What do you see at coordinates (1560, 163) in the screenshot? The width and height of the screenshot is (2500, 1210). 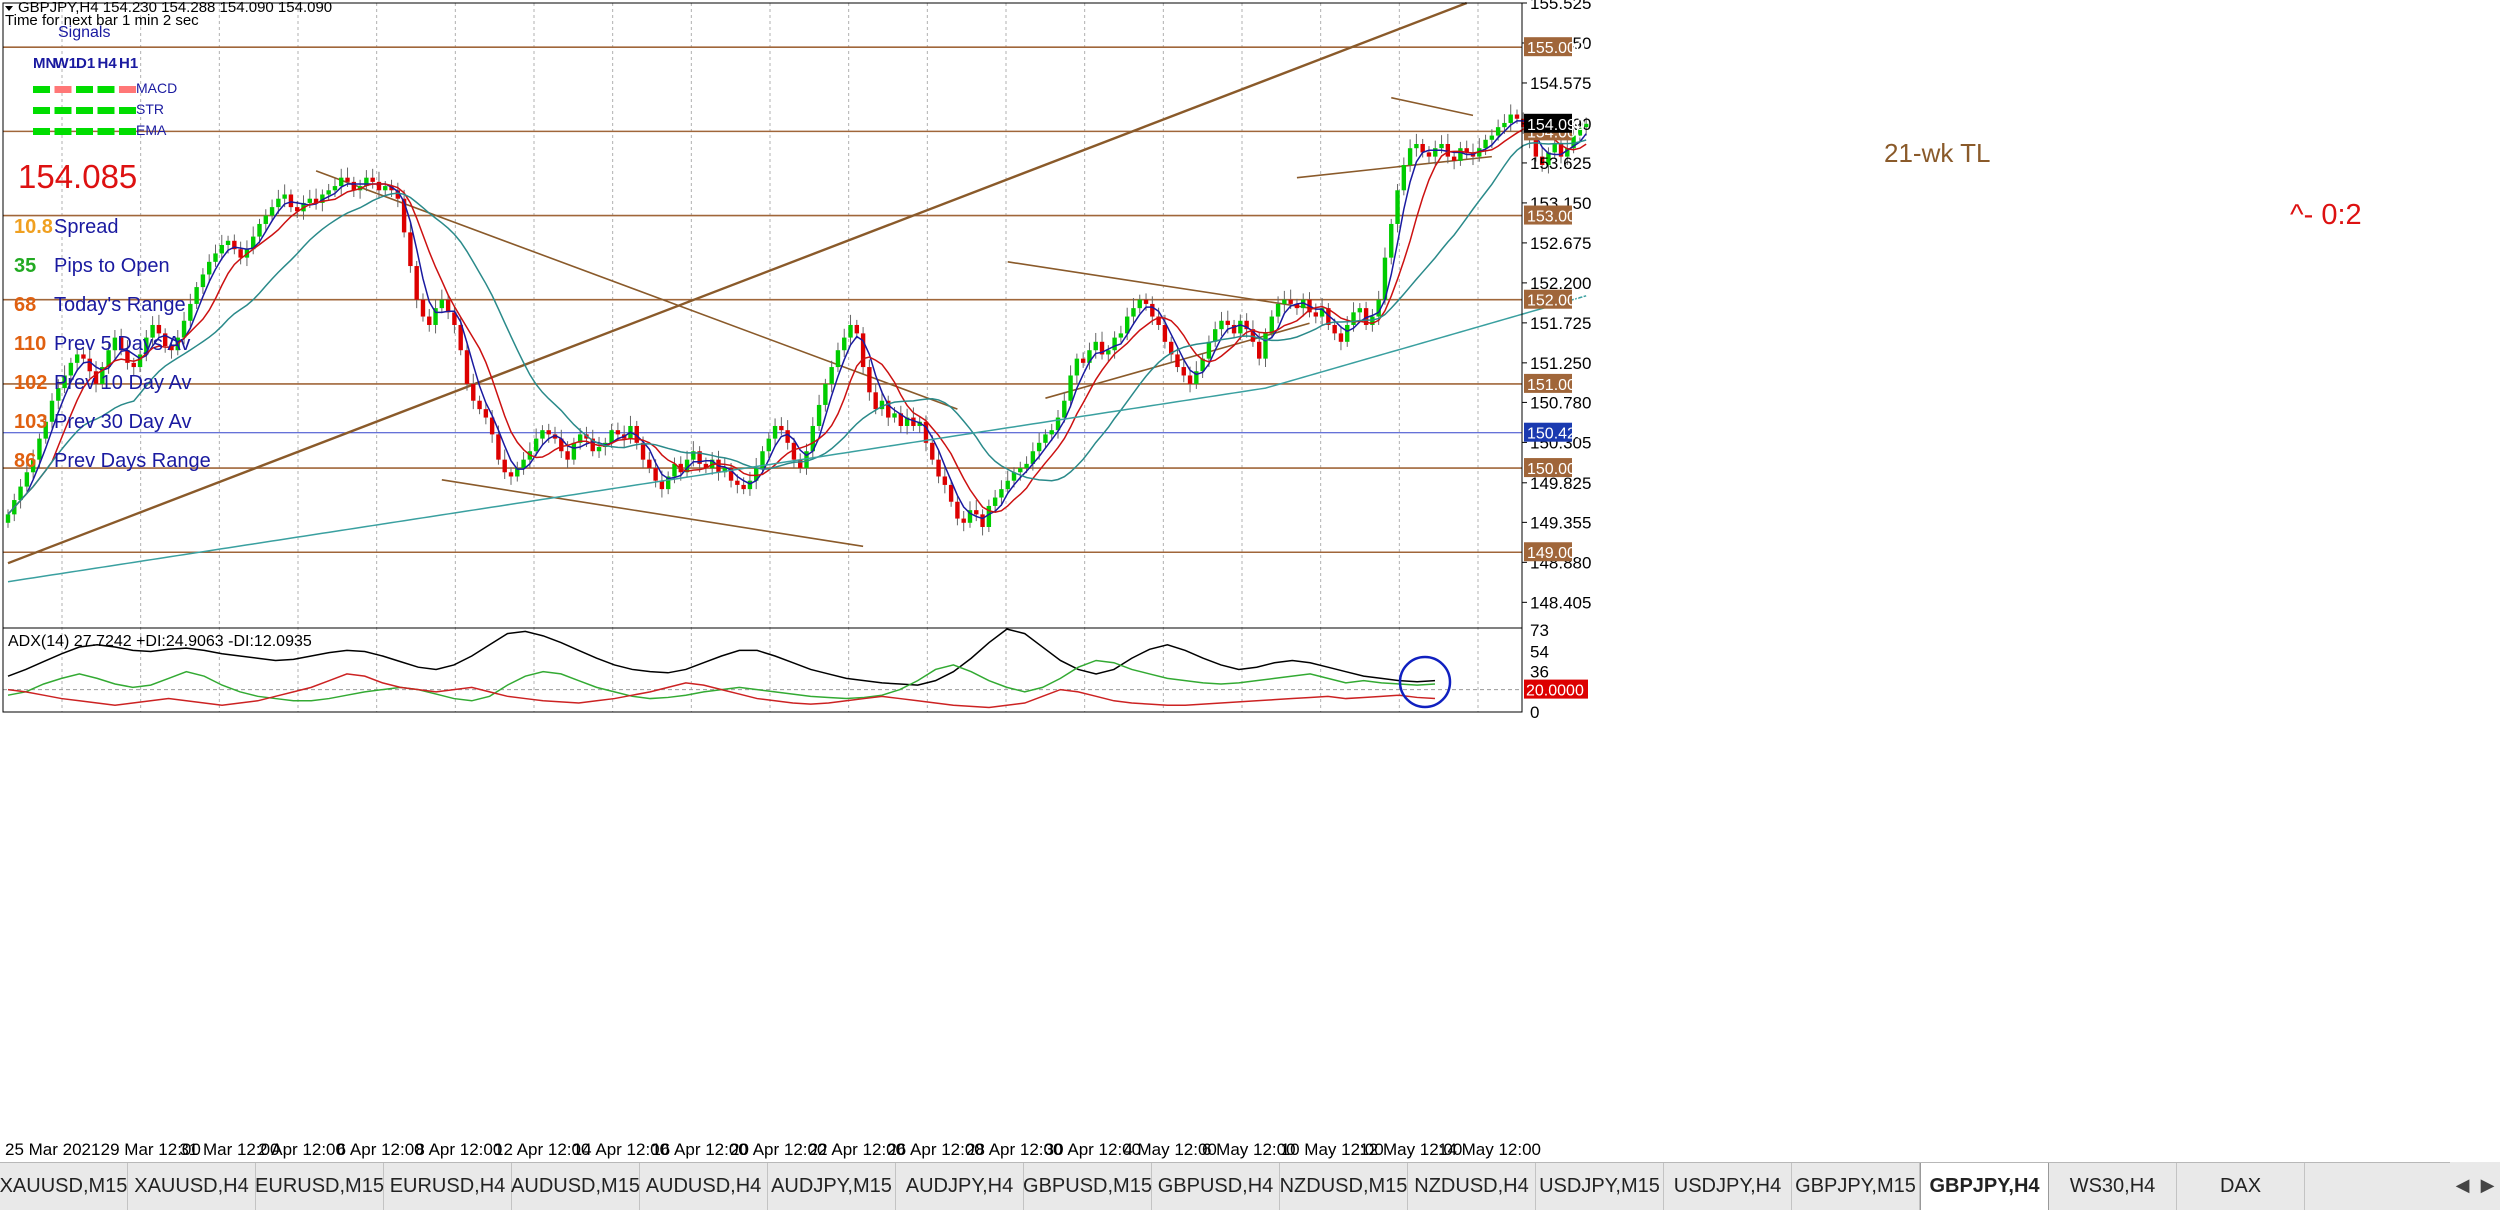 I see `y-tick-label: 153.625` at bounding box center [1560, 163].